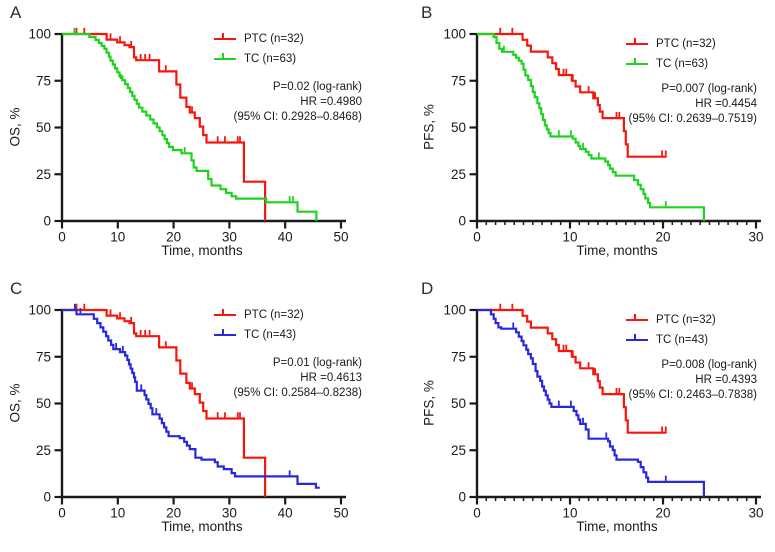  What do you see at coordinates (709, 365) in the screenshot?
I see `p-value: P=0.008 (log-rank)` at bounding box center [709, 365].